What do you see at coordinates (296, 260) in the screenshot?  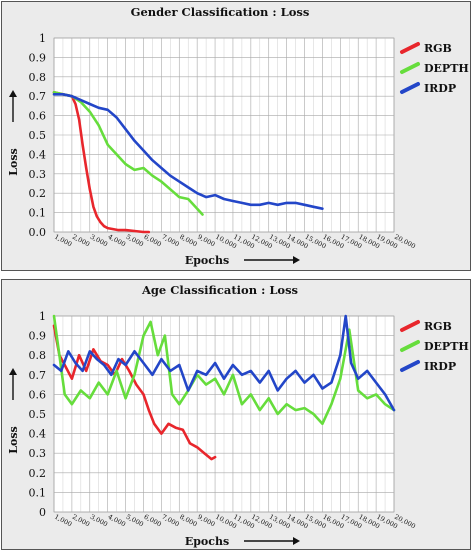 I see `x-axis-arrow-head` at bounding box center [296, 260].